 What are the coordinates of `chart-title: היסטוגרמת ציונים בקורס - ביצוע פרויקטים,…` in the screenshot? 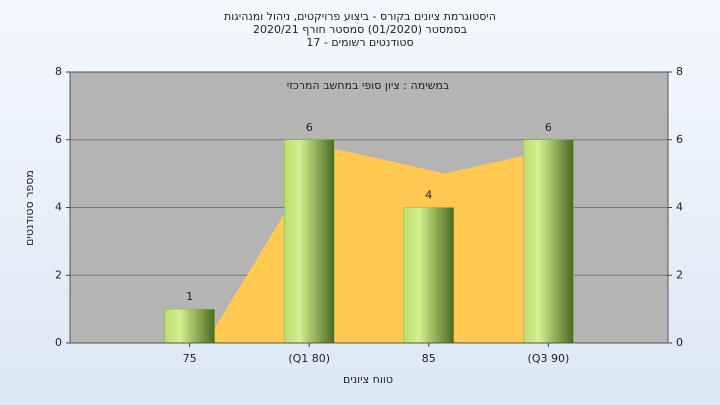 It's located at (360, 16).